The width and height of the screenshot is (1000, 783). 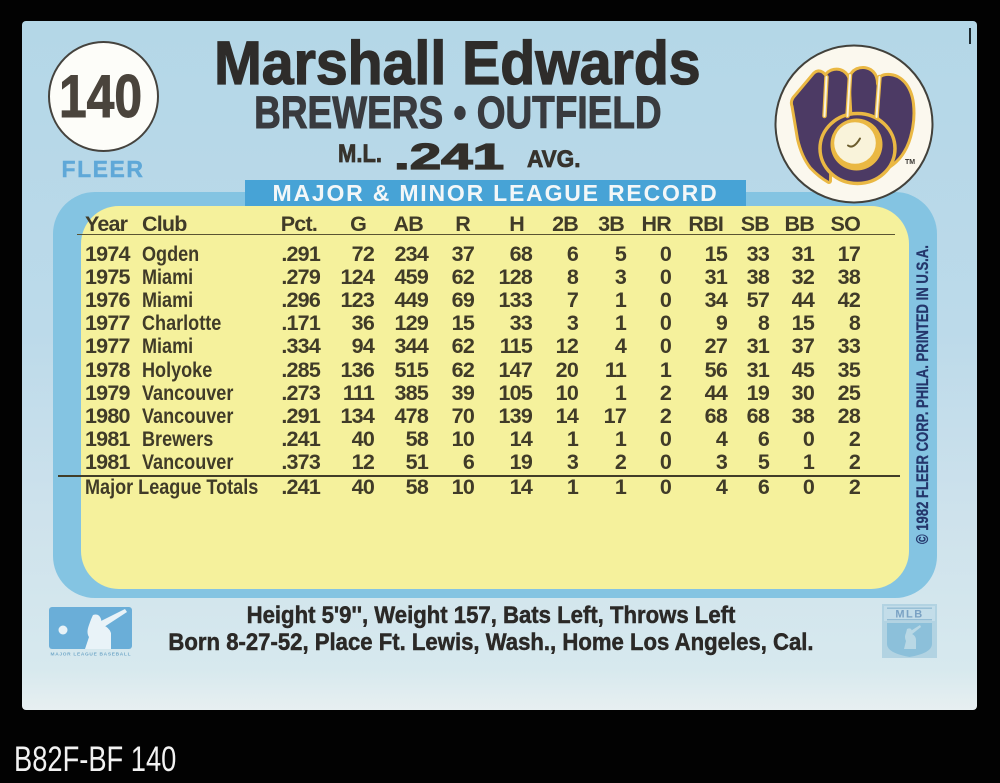 What do you see at coordinates (91, 654) in the screenshot?
I see `svg-text: MAJOR LEAGUE BASEBALL` at bounding box center [91, 654].